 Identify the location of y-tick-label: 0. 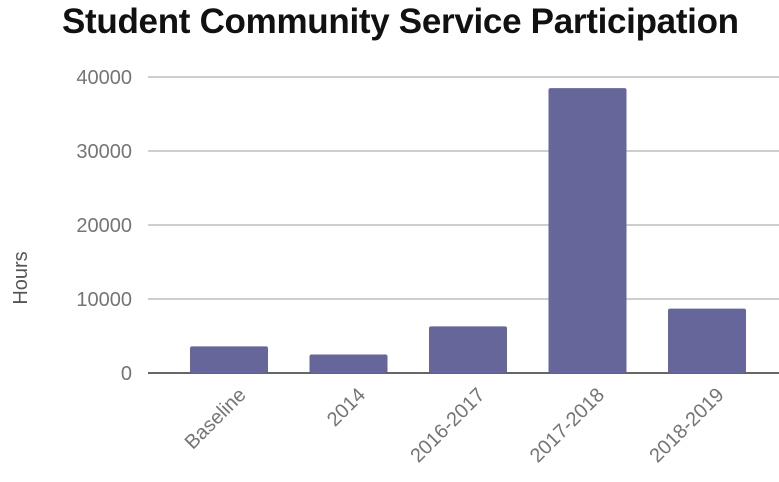
(126, 374).